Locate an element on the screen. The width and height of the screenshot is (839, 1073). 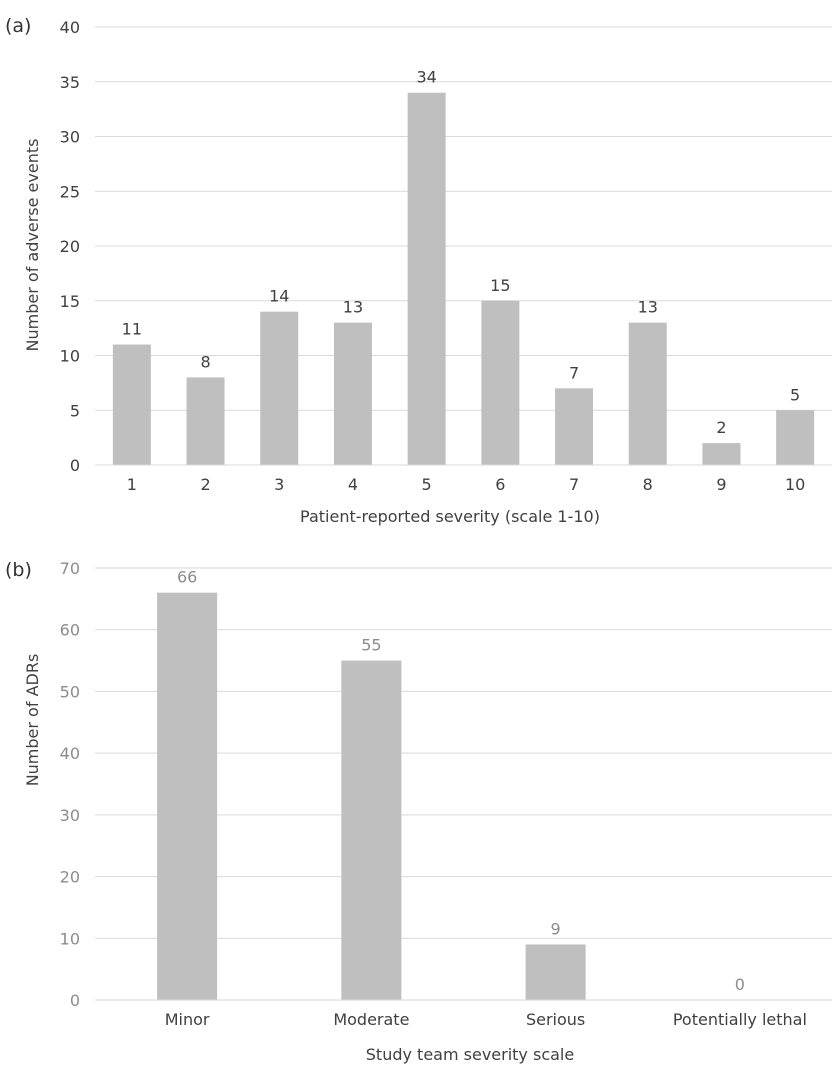
b-data-label: 0 is located at coordinates (740, 984).